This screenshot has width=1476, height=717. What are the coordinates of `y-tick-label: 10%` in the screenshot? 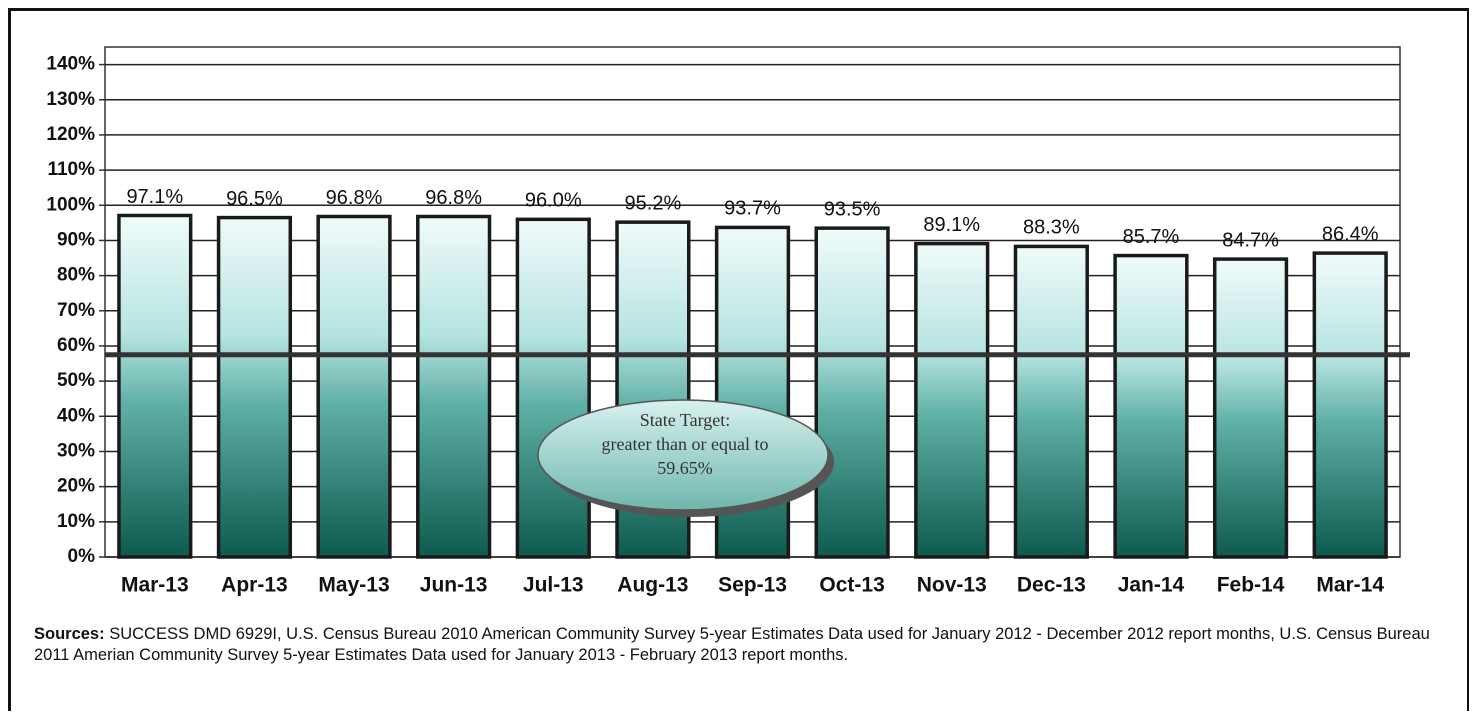 It's located at (76, 521).